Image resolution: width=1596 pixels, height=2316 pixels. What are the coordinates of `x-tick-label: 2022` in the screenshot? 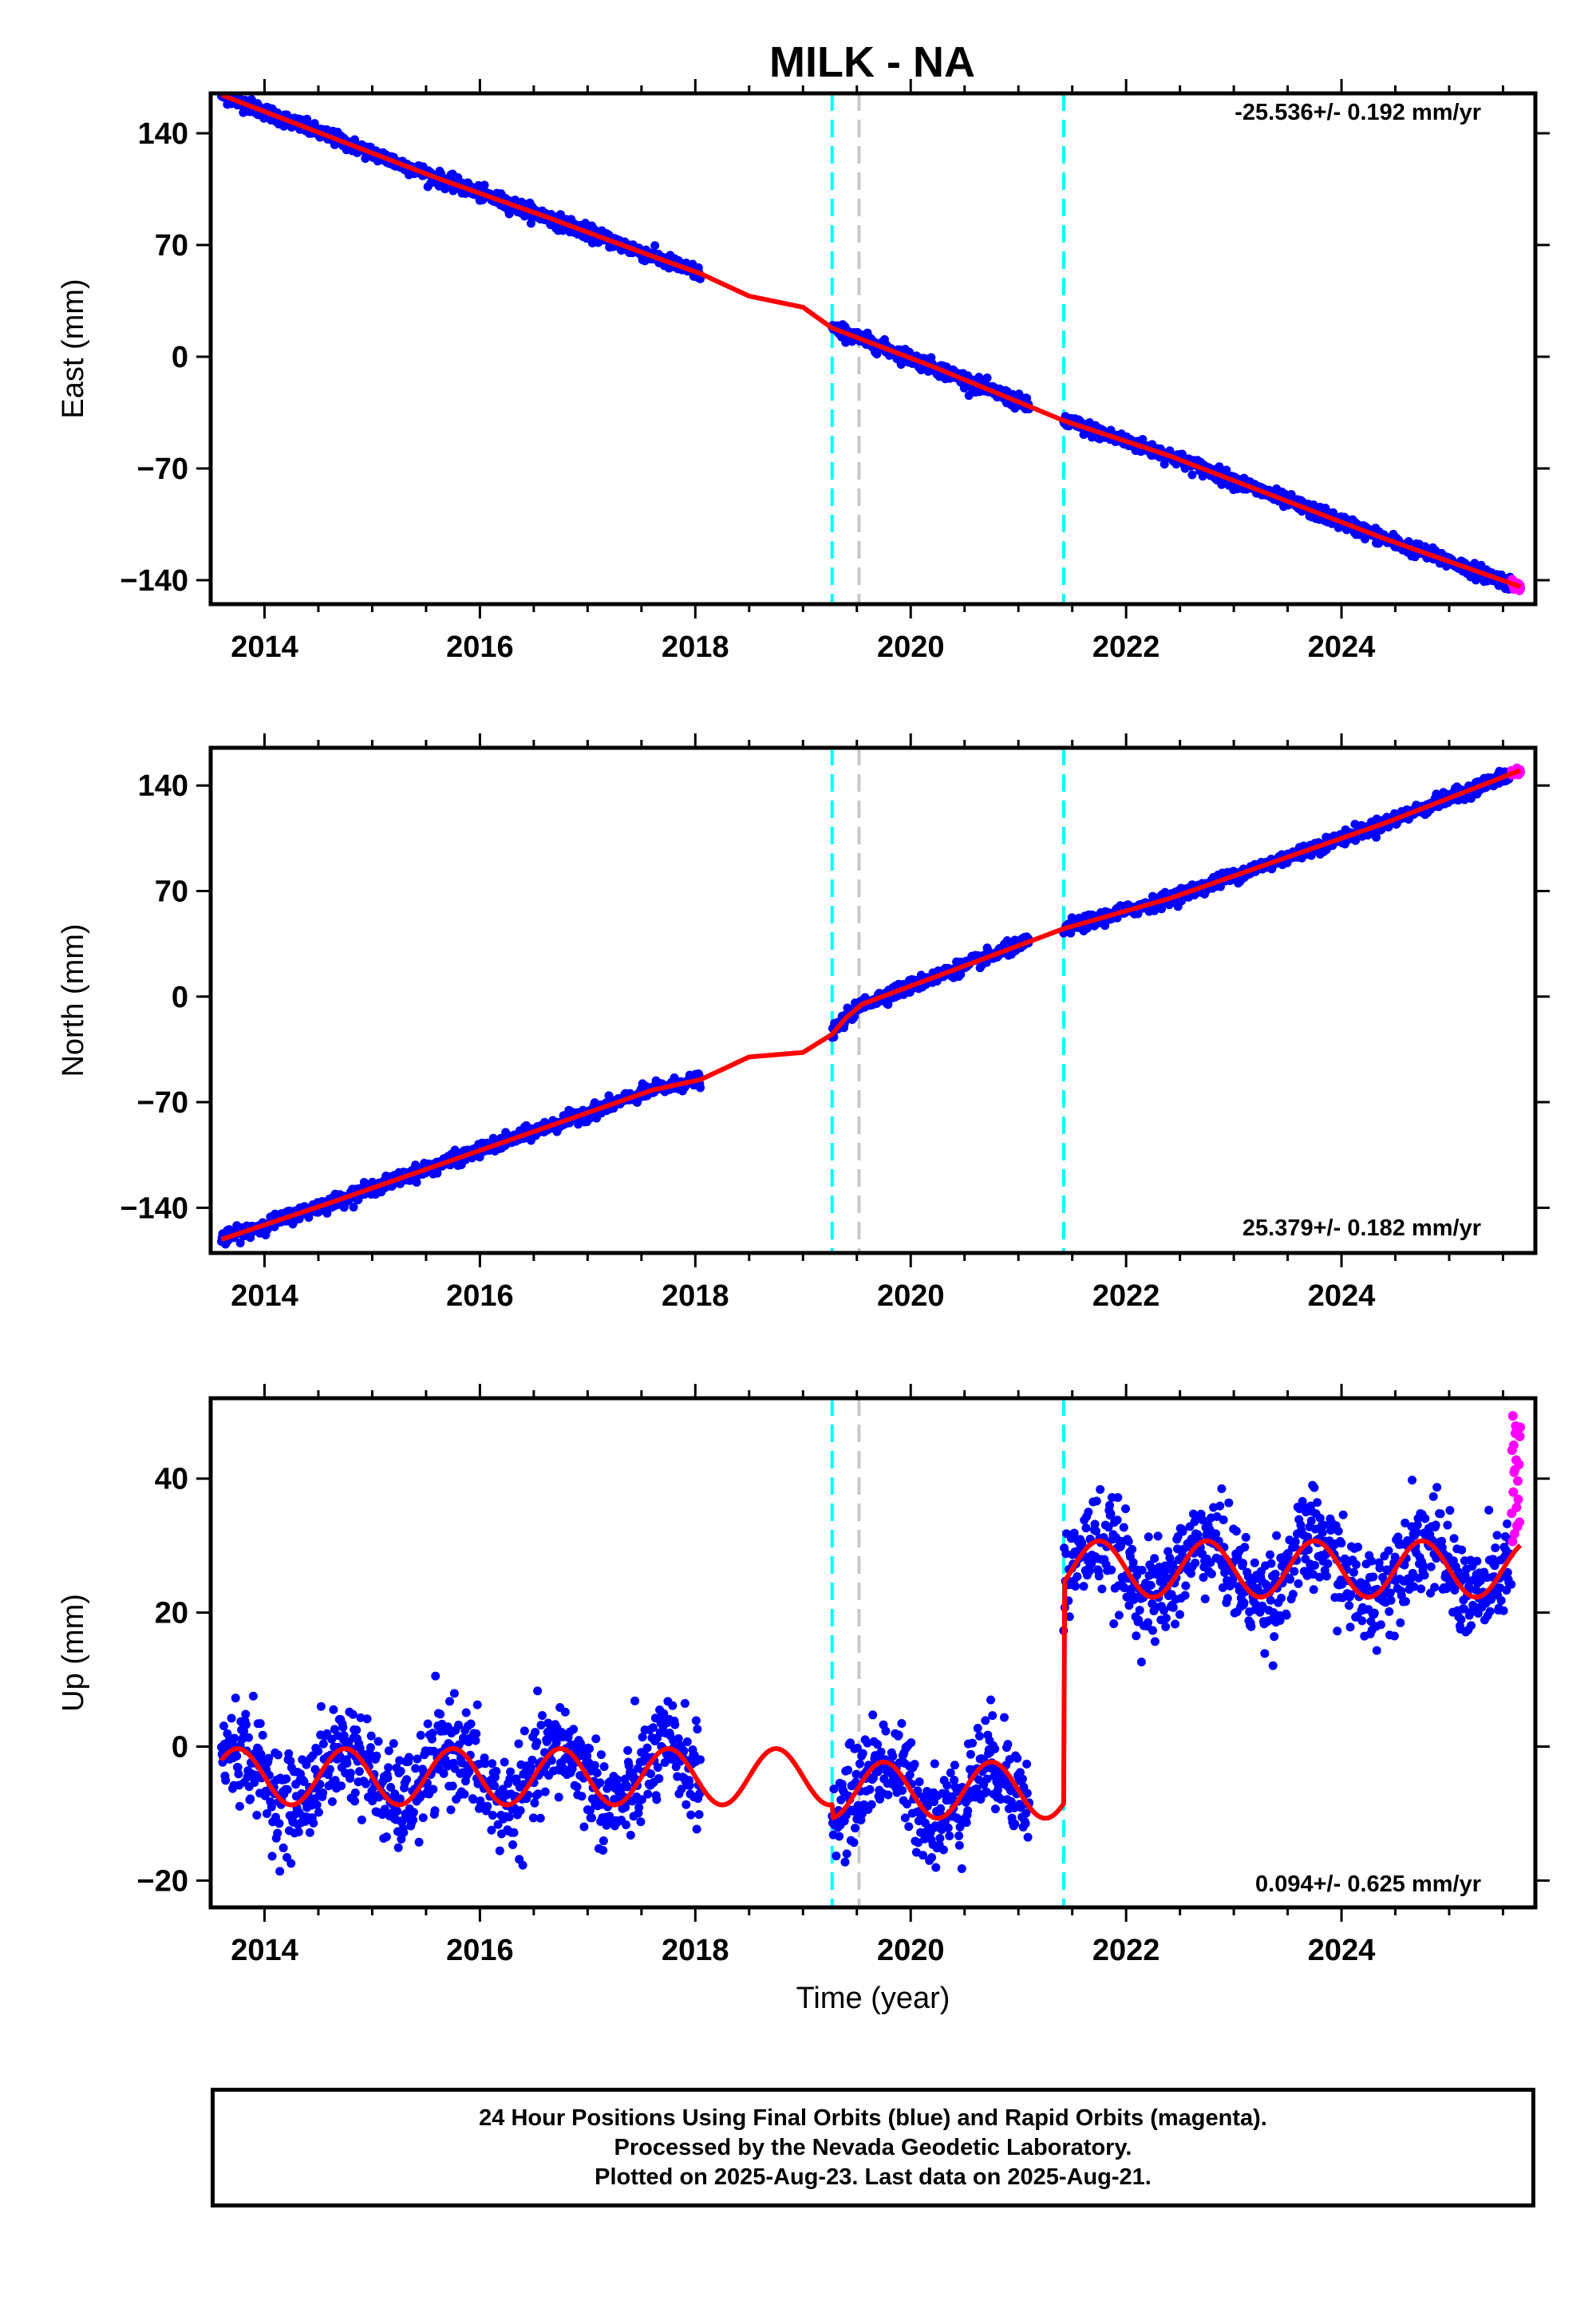 It's located at (1126, 647).